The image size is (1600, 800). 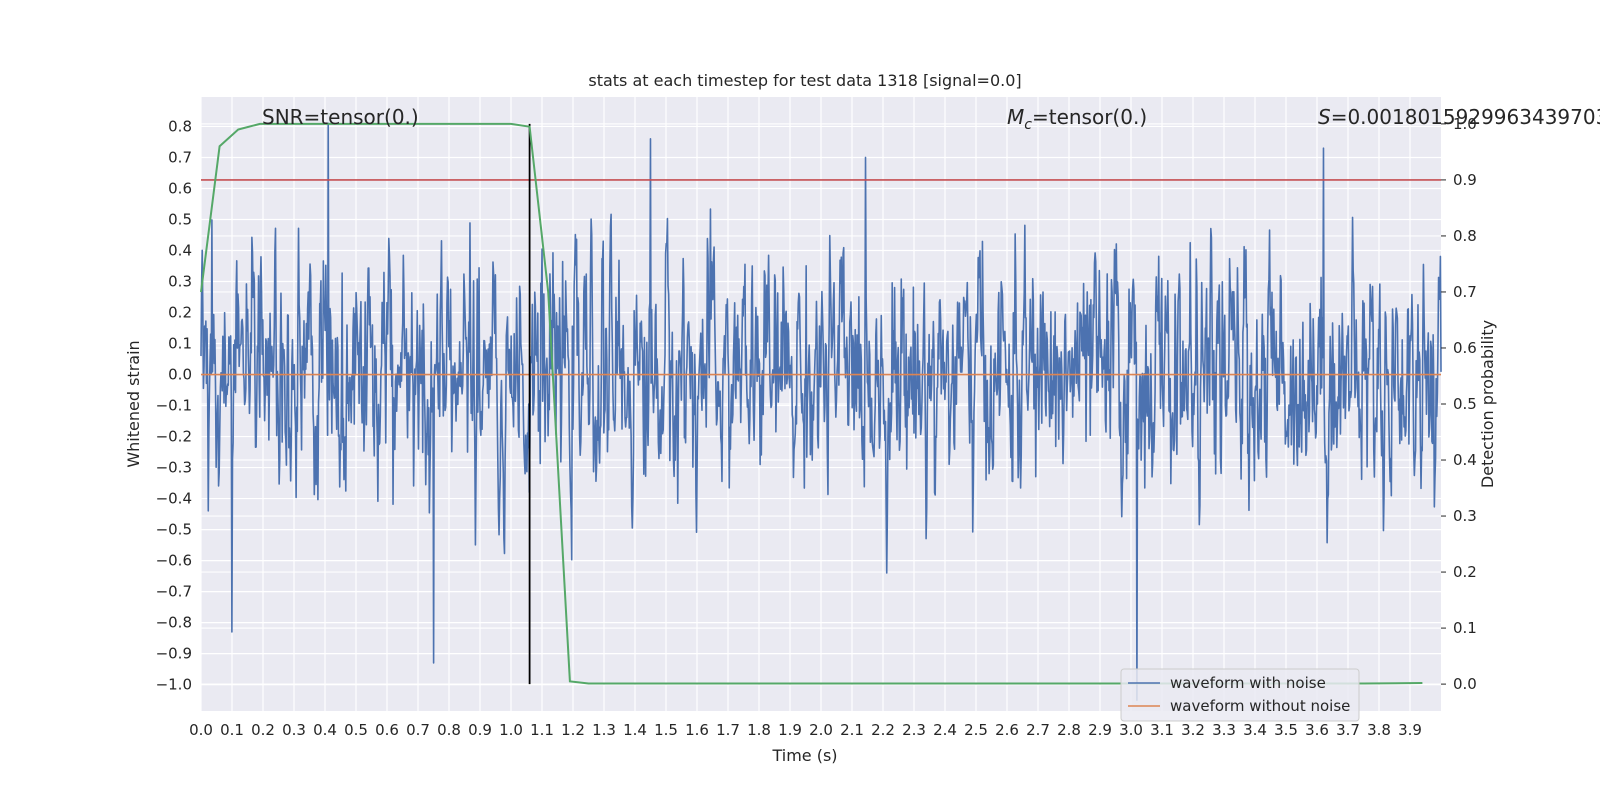 What do you see at coordinates (232, 730) in the screenshot?
I see `x-tick-label: 0.1` at bounding box center [232, 730].